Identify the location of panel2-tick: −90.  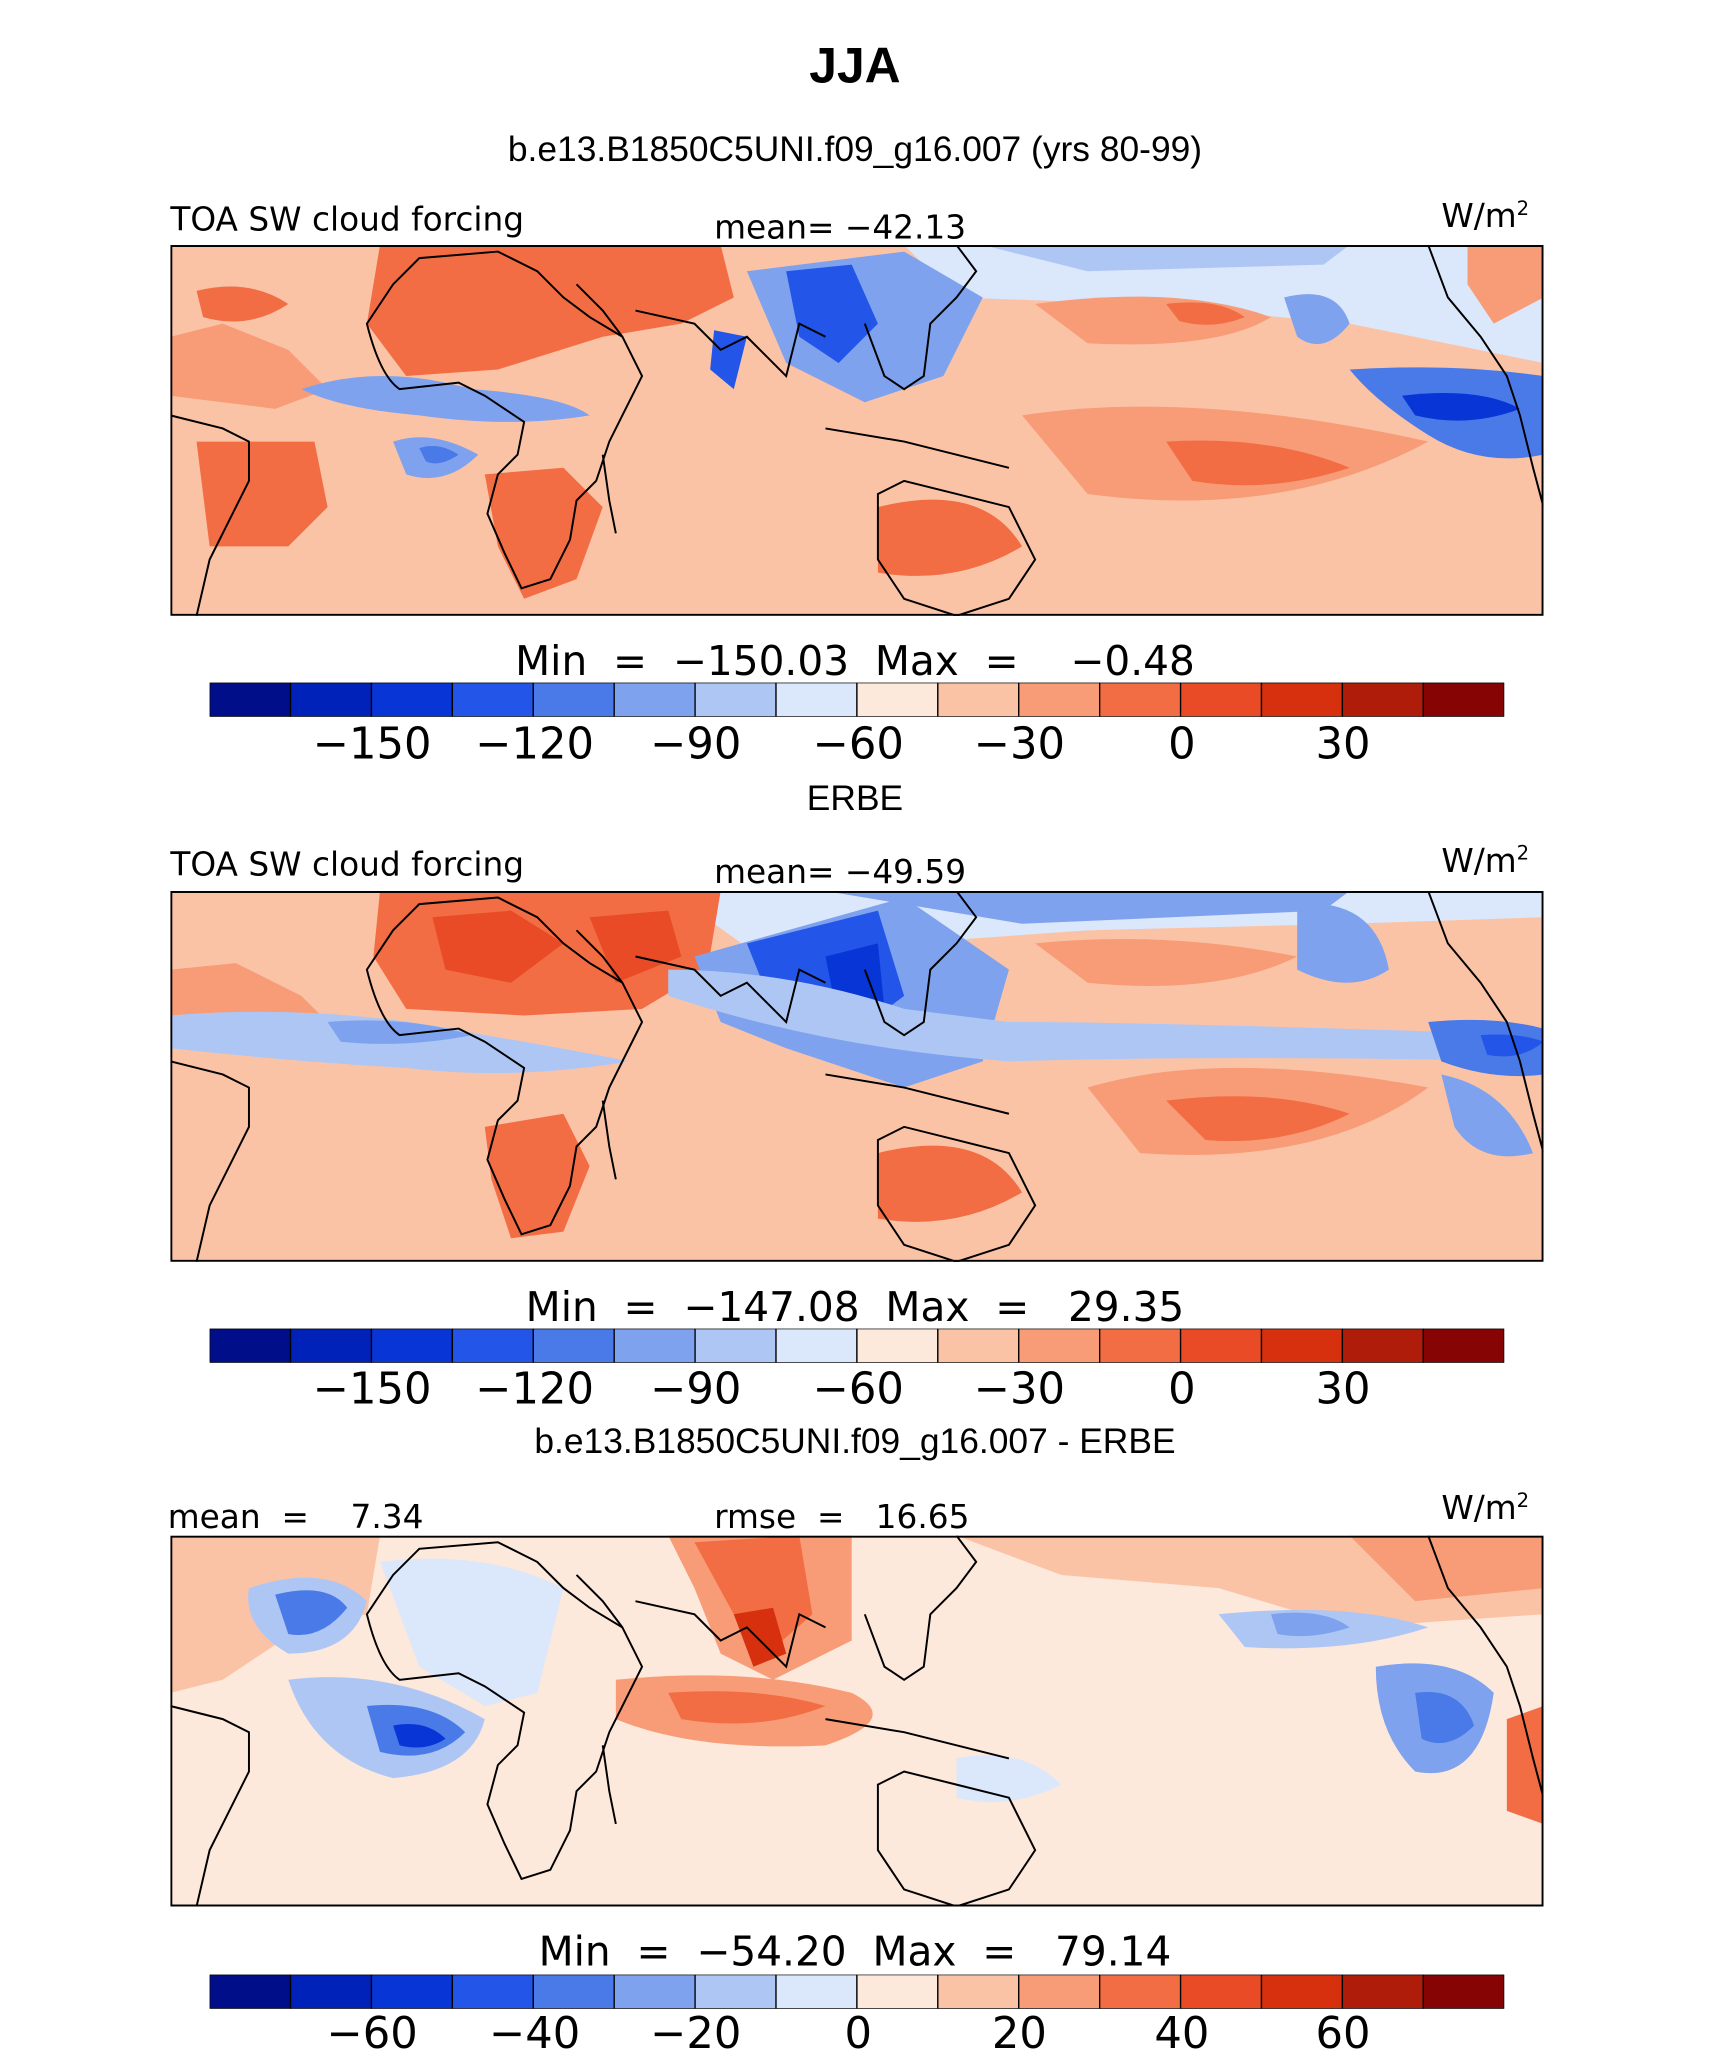
(696, 1388).